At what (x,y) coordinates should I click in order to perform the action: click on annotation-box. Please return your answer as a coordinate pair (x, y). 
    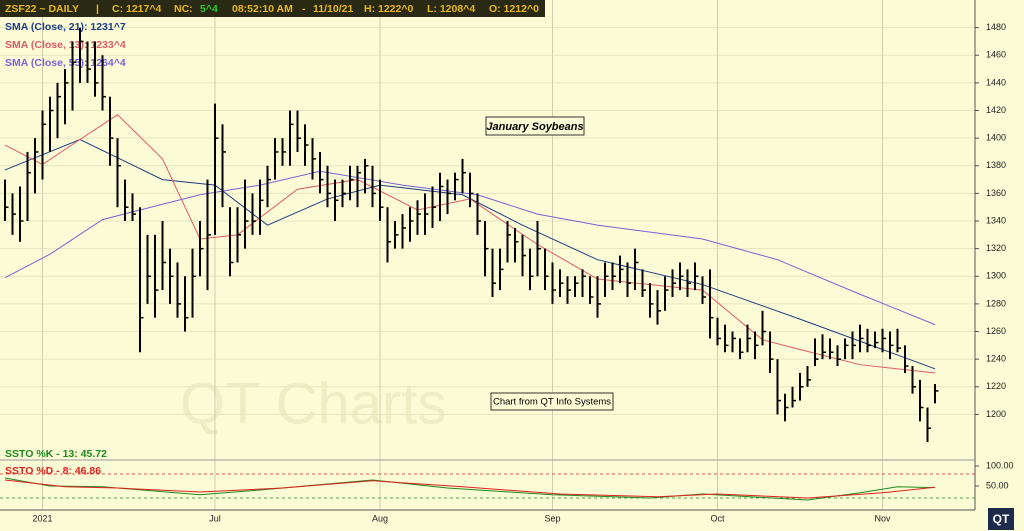
    Looking at the image, I should click on (552, 401).